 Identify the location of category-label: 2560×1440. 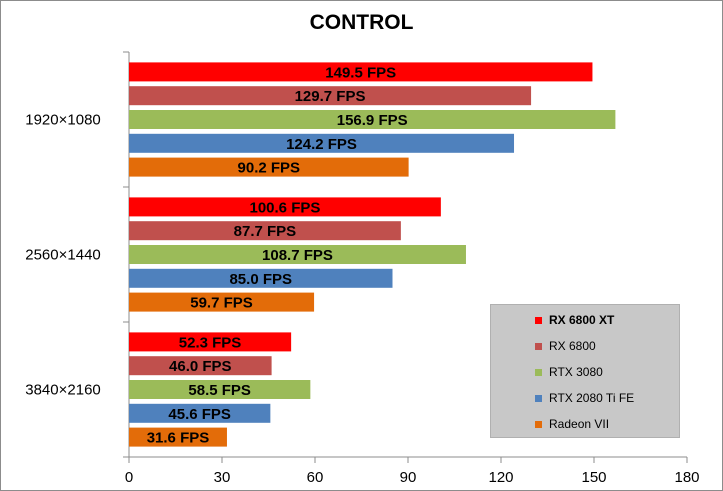
(63, 255).